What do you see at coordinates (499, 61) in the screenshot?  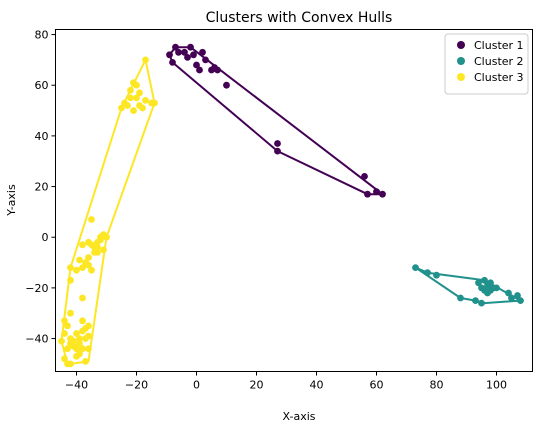 I see `legend-label-cluster-2: Cluster 2` at bounding box center [499, 61].